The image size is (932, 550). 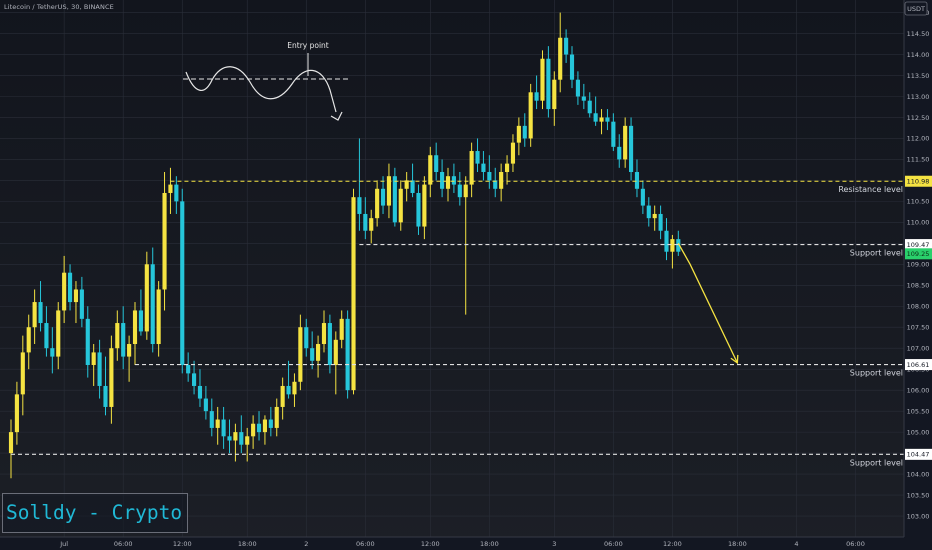 What do you see at coordinates (918, 223) in the screenshot?
I see `price-tick-label: 110.00` at bounding box center [918, 223].